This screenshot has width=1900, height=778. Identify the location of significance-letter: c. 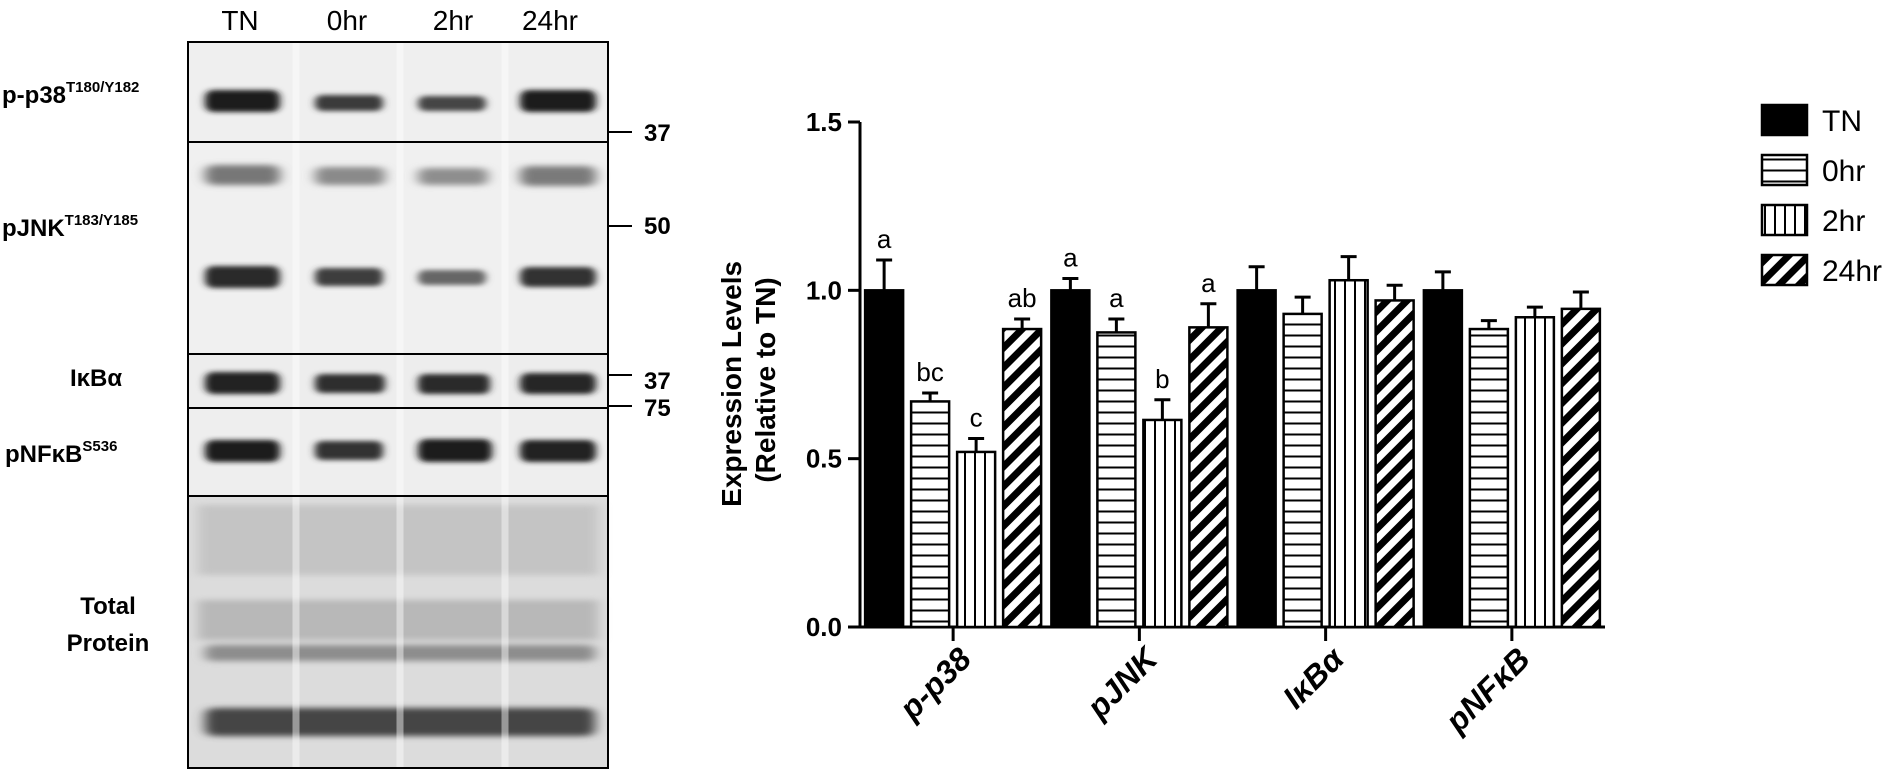
(976, 417).